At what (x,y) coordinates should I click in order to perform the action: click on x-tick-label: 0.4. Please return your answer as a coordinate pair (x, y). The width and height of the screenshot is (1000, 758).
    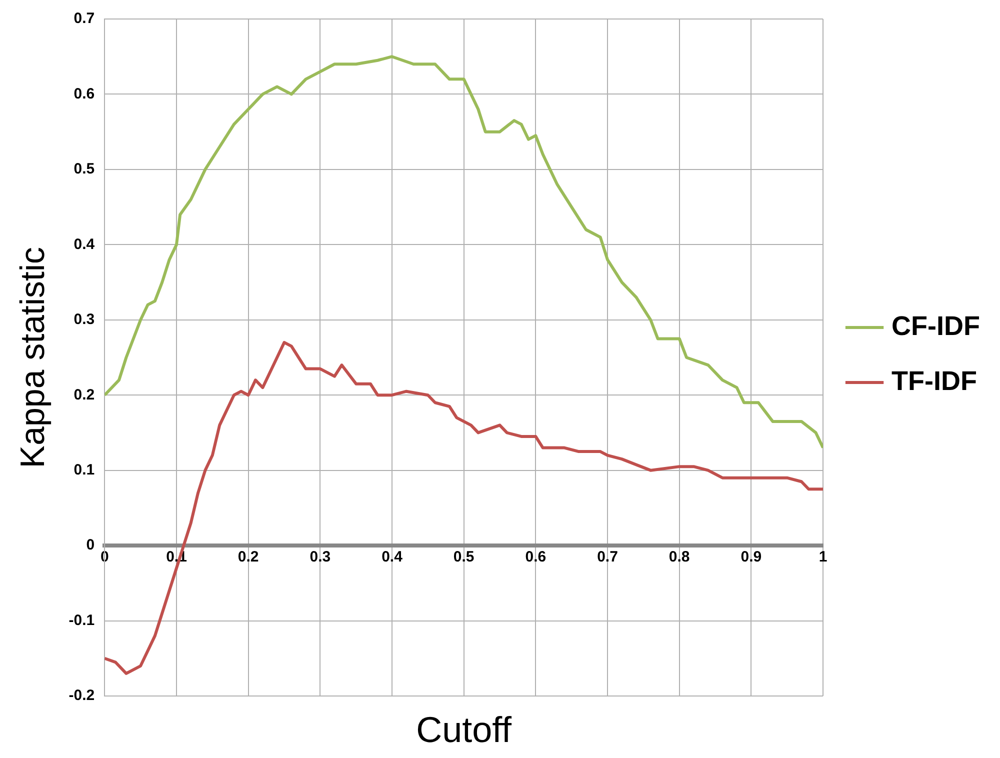
    Looking at the image, I should click on (393, 557).